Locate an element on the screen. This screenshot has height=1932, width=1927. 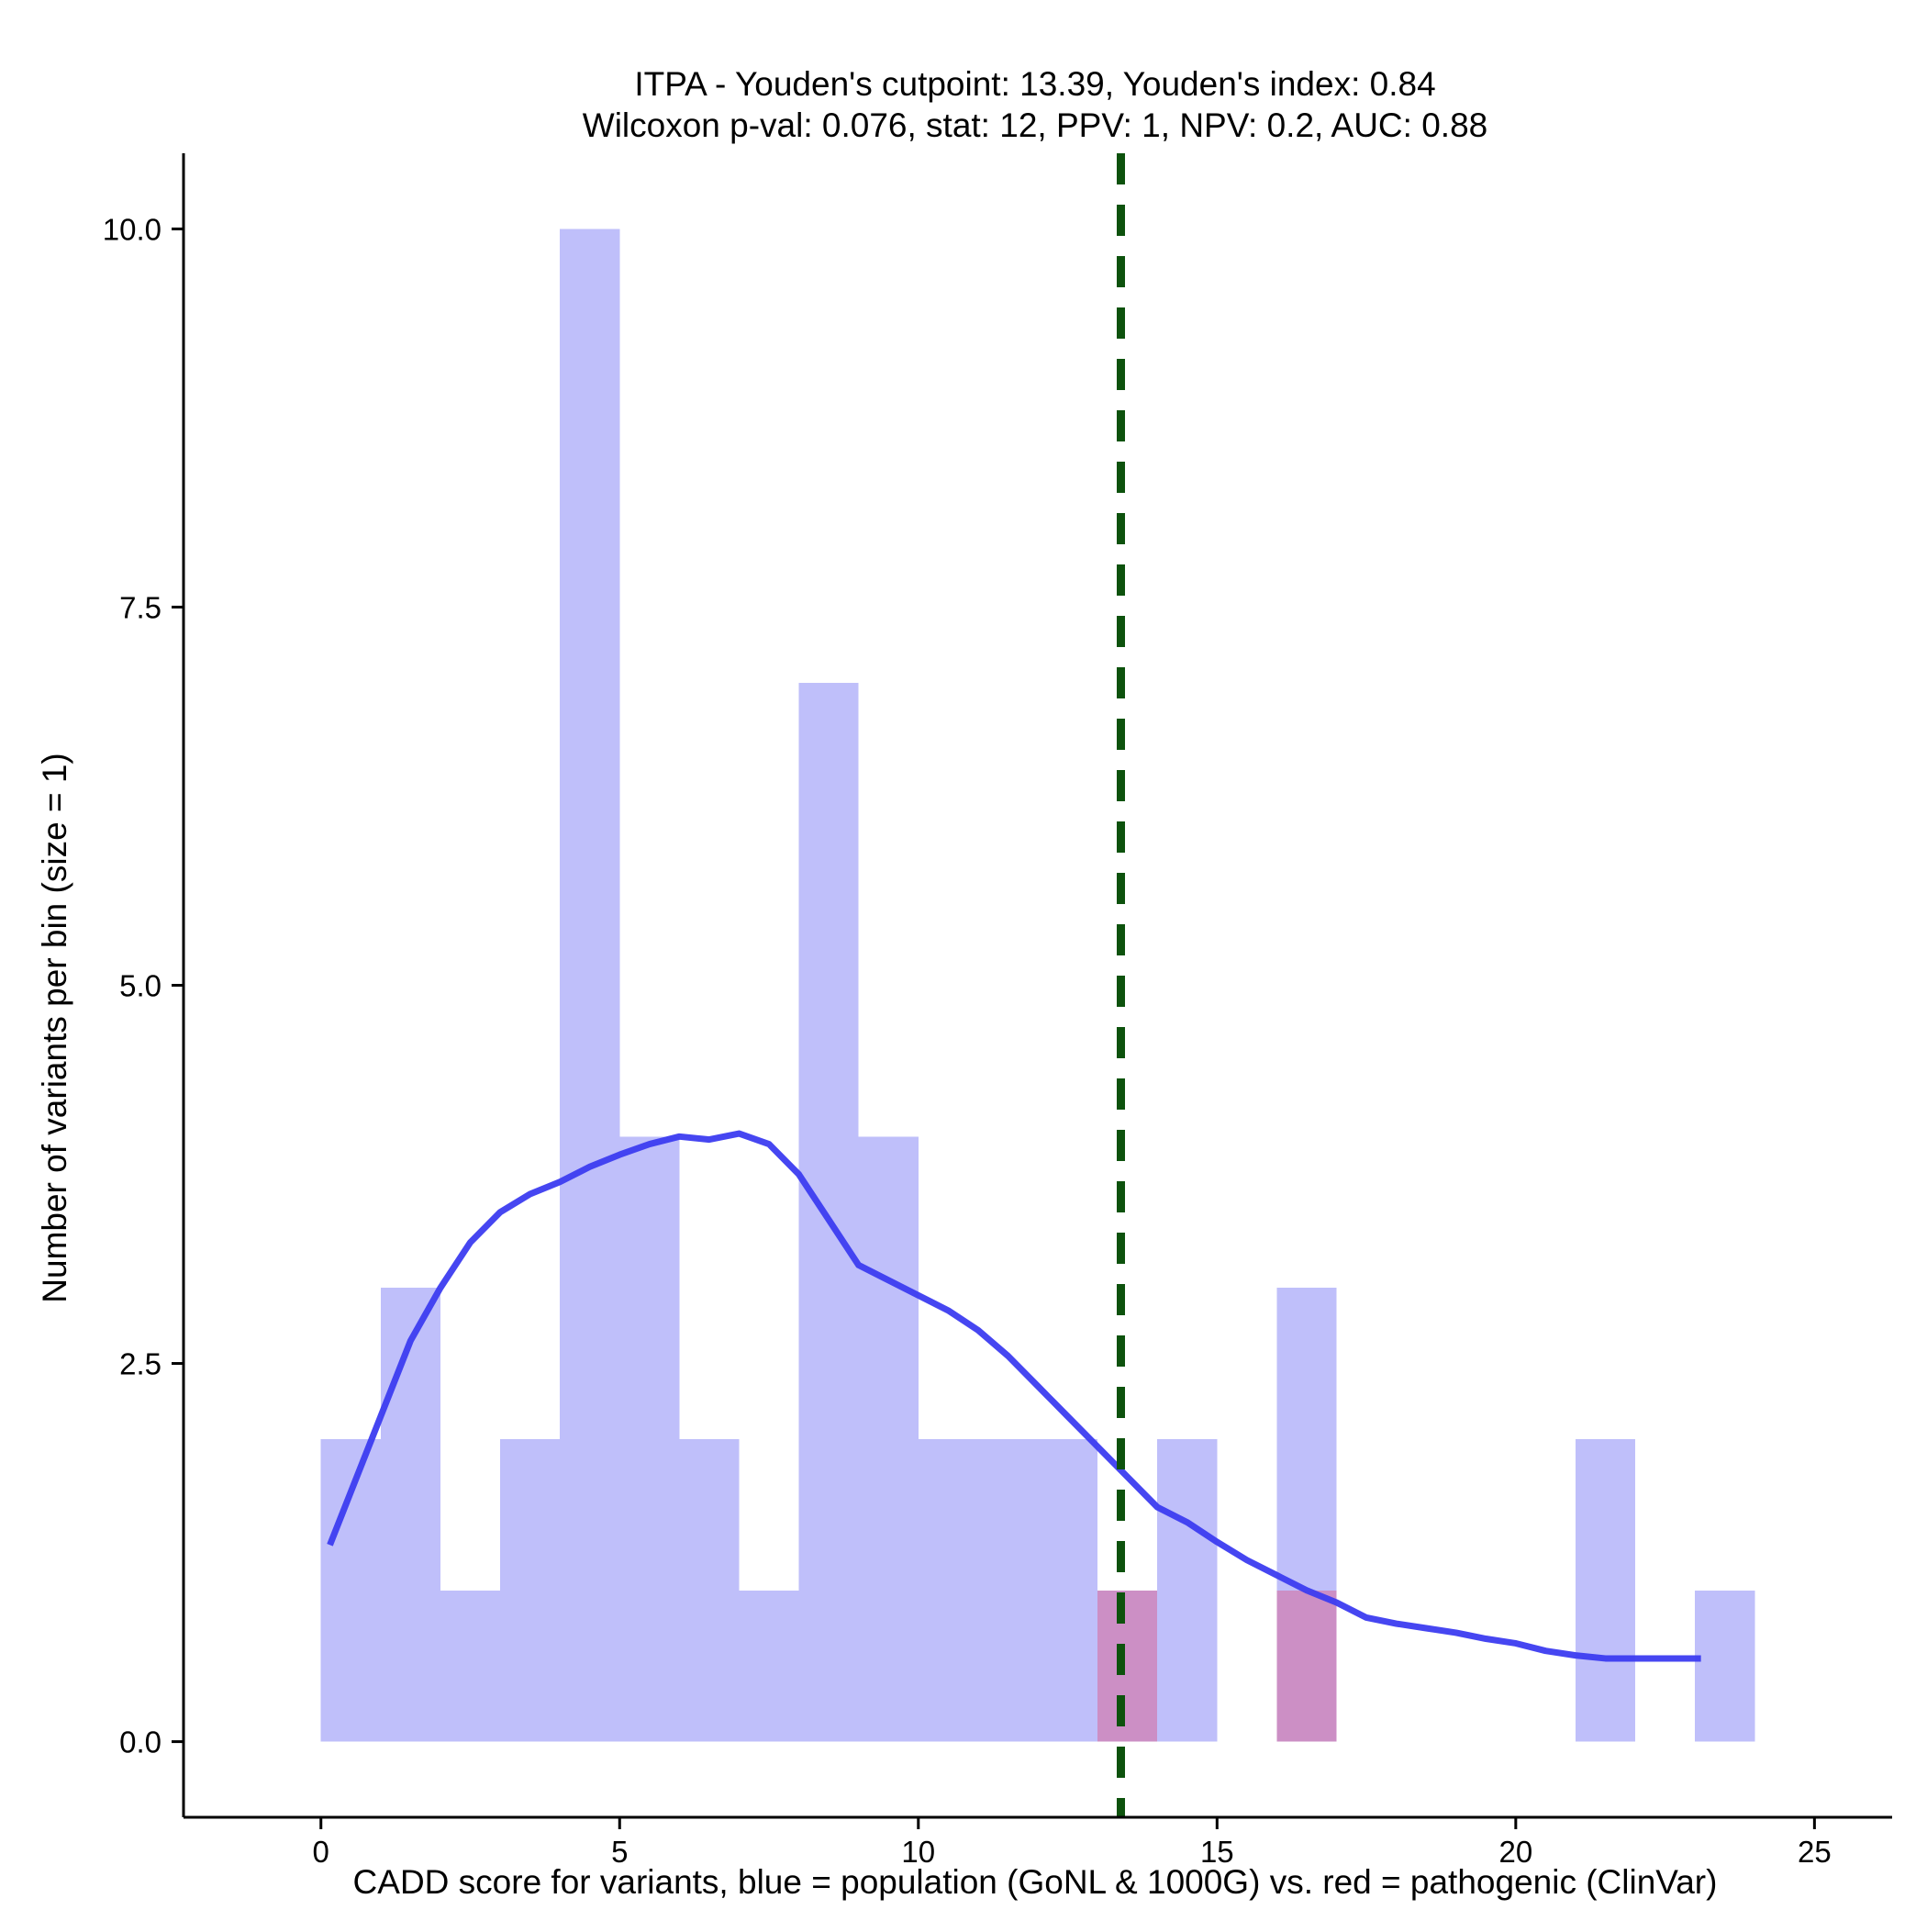
y-axis-ticks: 0.0 2.5 5.0 7.5 10.0 is located at coordinates (143, 985).